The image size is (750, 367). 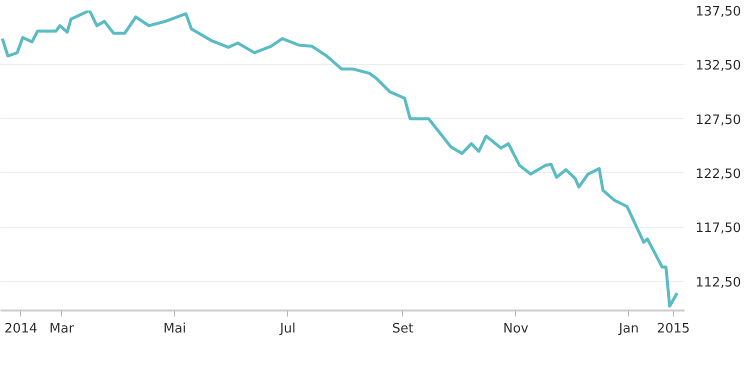 What do you see at coordinates (21, 329) in the screenshot?
I see `x-tick-label: 2014` at bounding box center [21, 329].